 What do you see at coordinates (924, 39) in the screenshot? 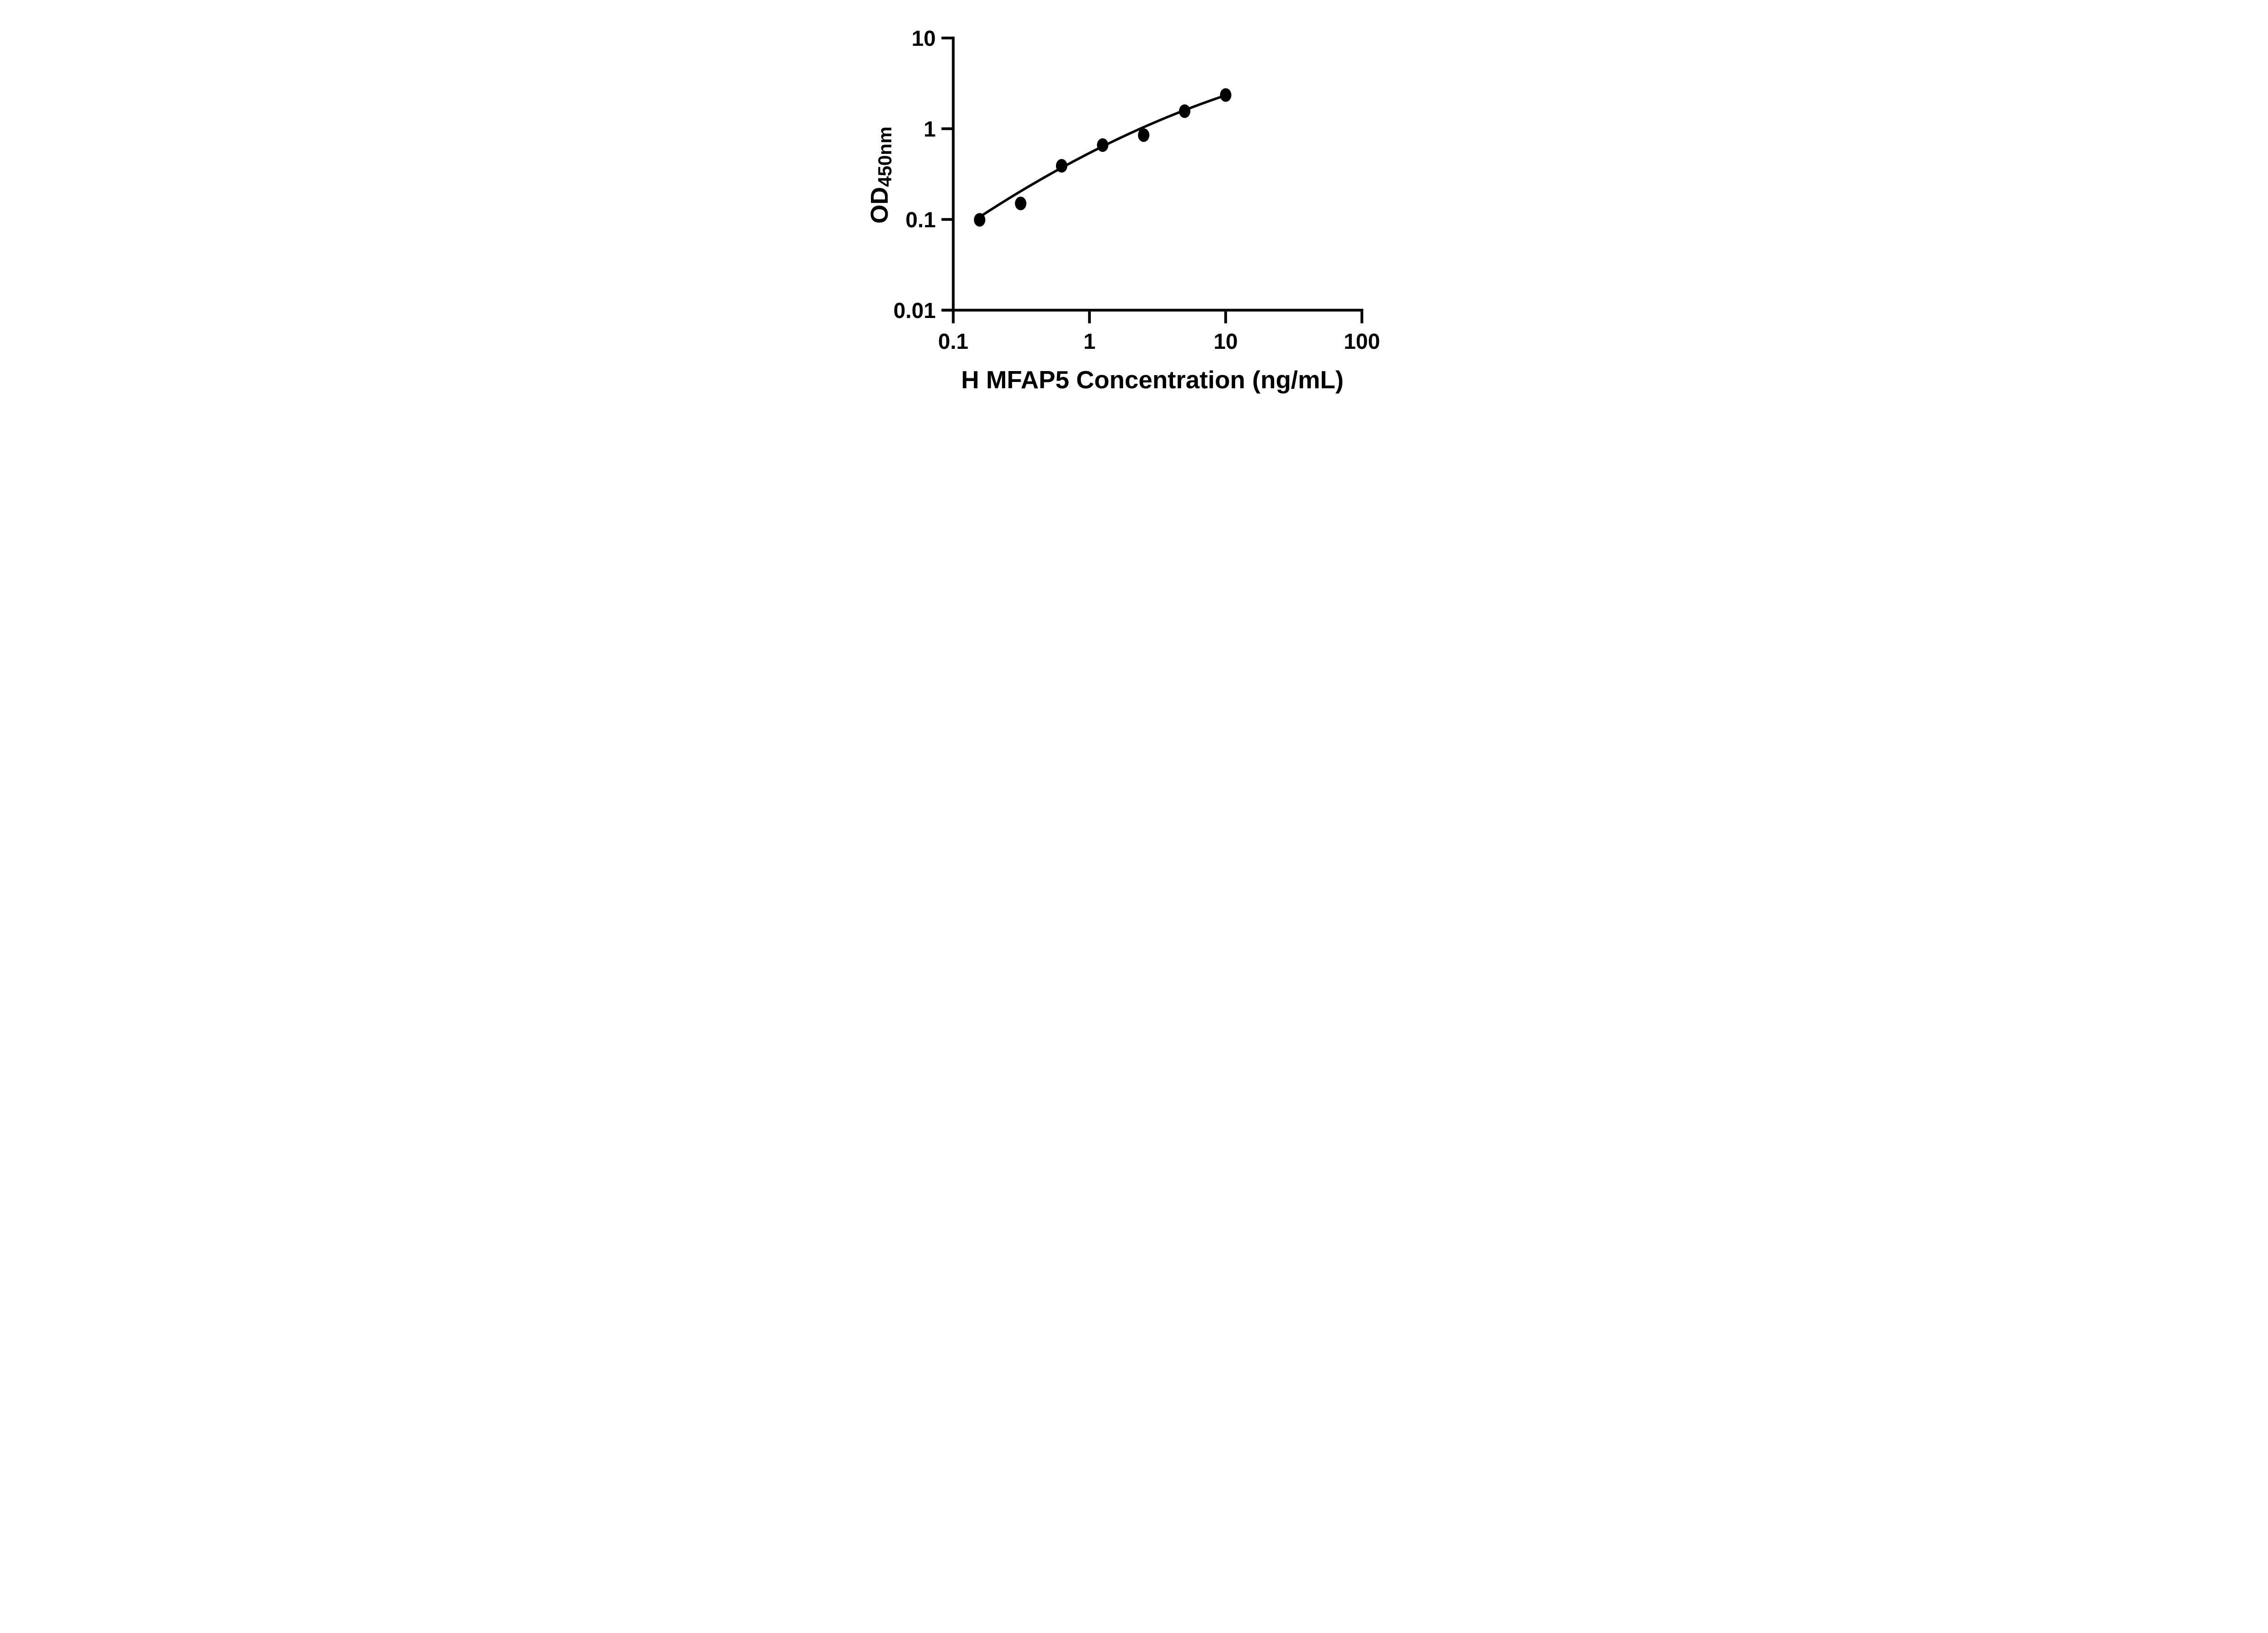
I see `y-tick-label-10: 10` at bounding box center [924, 39].